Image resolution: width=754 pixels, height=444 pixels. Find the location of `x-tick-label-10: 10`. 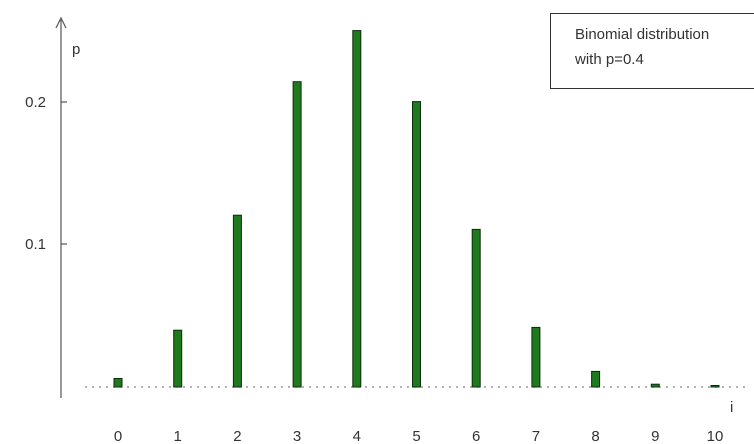

x-tick-label-10: 10 is located at coordinates (715, 436).